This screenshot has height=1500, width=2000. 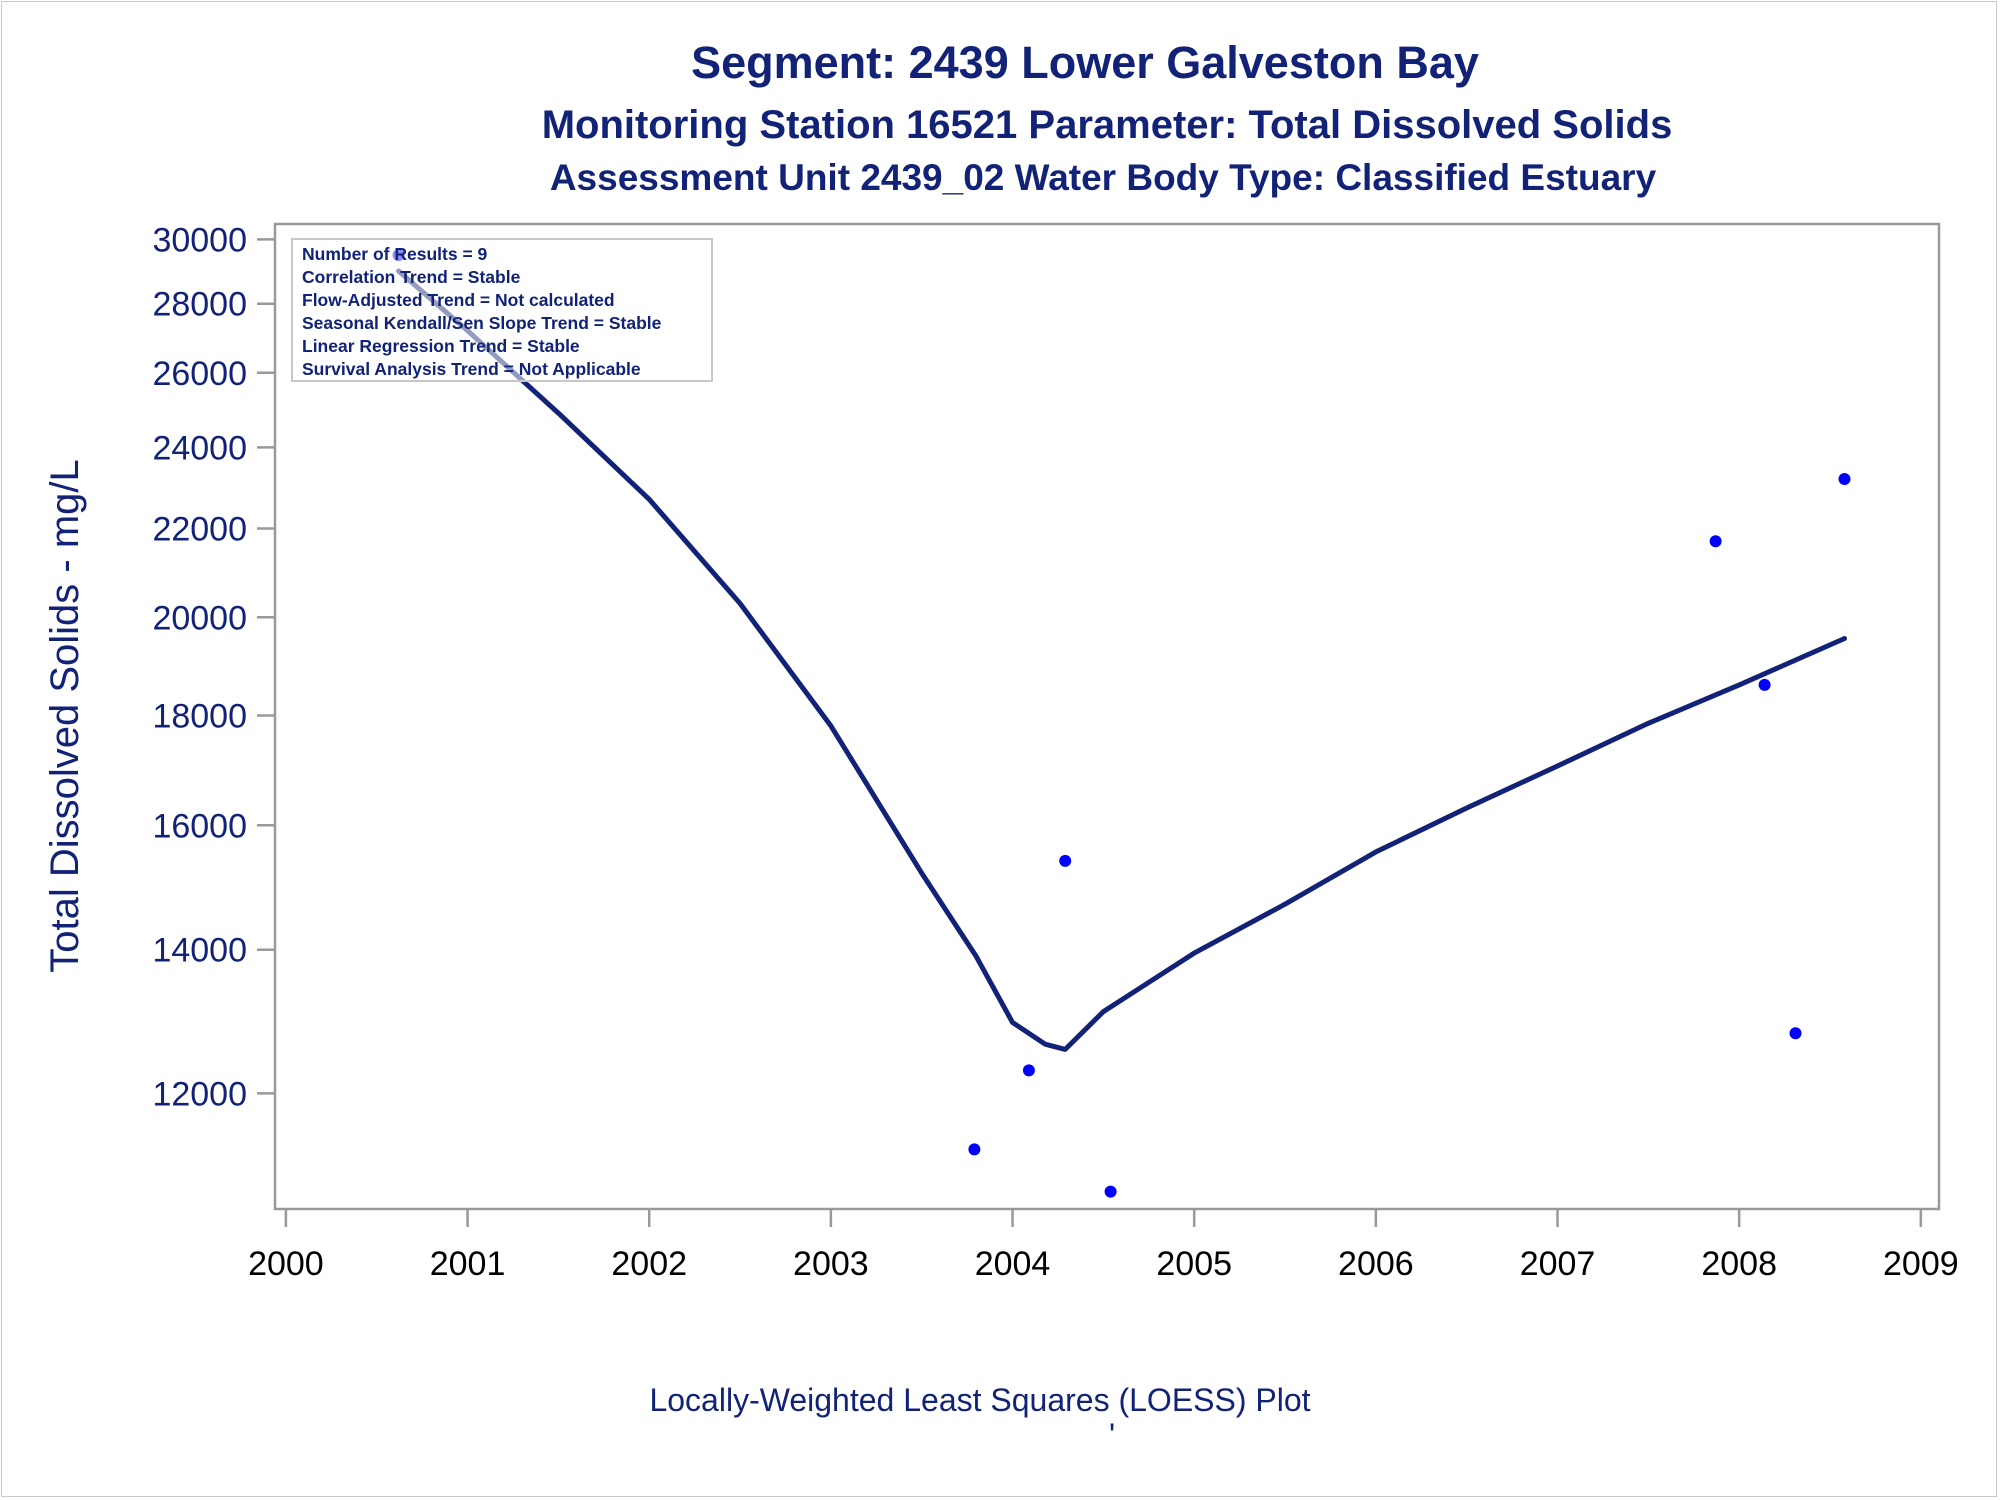 What do you see at coordinates (199, 448) in the screenshot?
I see `y-tick-label: 24000` at bounding box center [199, 448].